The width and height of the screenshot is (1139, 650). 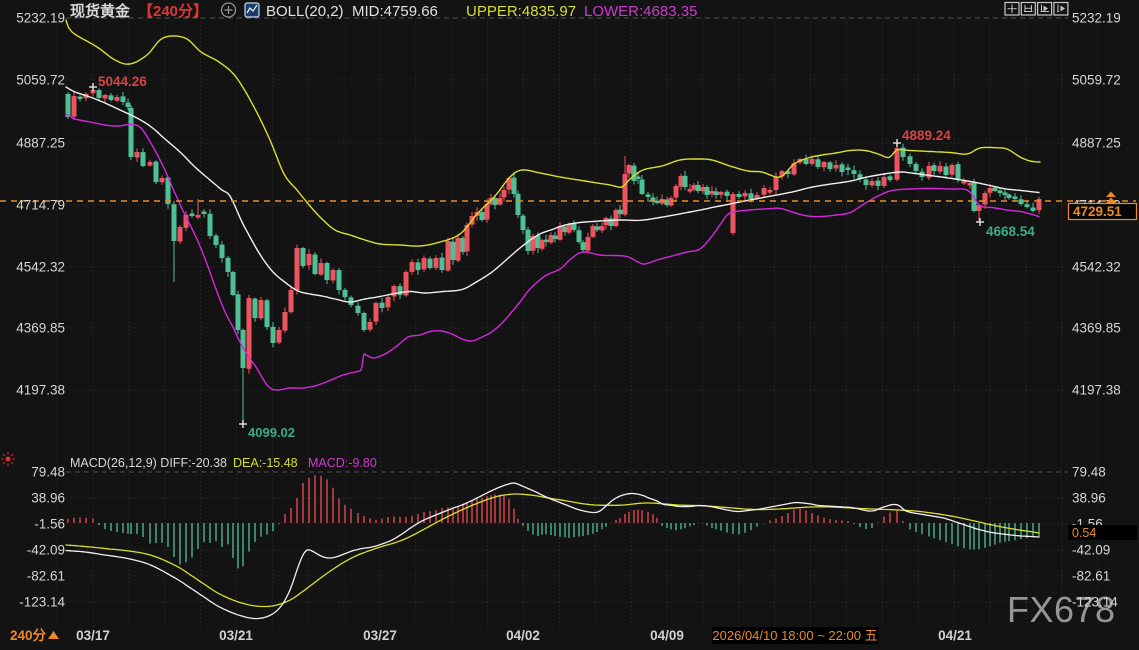 What do you see at coordinates (173, 11) in the screenshot?
I see `svg-text: 【240分】` at bounding box center [173, 11].